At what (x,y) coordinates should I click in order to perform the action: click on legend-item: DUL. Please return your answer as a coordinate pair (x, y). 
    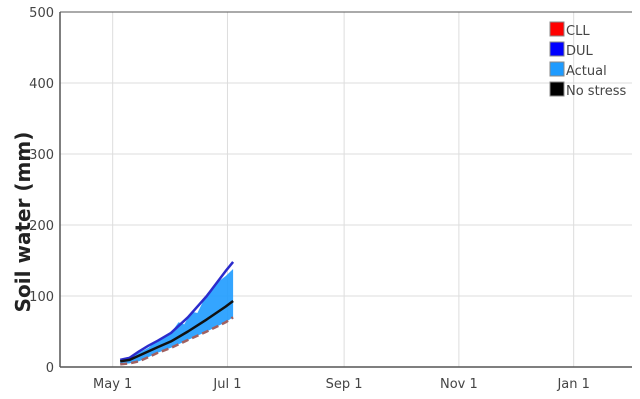
    Looking at the image, I should click on (571, 50).